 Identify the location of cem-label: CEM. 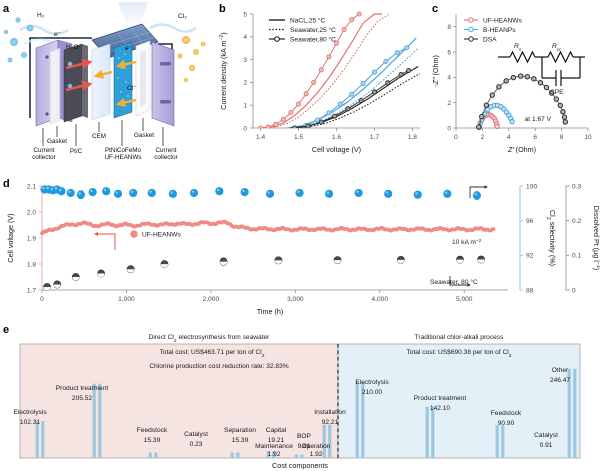
(99, 136).